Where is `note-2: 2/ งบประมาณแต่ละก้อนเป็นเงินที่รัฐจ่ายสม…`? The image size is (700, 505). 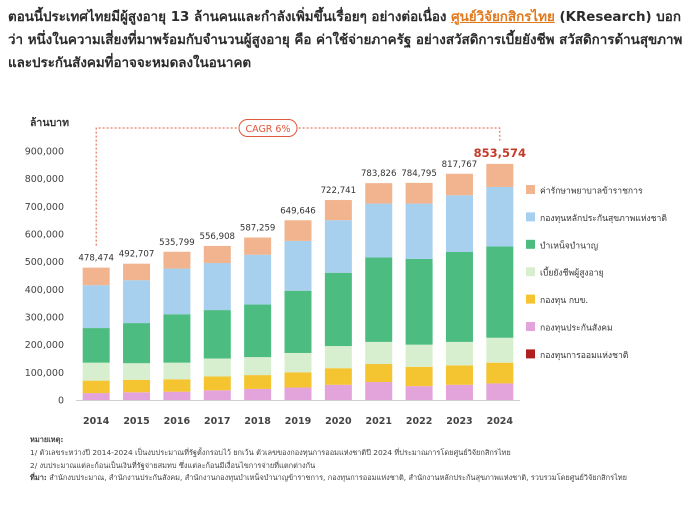 note-2: 2/ งบประมาณแต่ละก้อนเป็นเงินที่รัฐจ่ายสม… is located at coordinates (173, 465).